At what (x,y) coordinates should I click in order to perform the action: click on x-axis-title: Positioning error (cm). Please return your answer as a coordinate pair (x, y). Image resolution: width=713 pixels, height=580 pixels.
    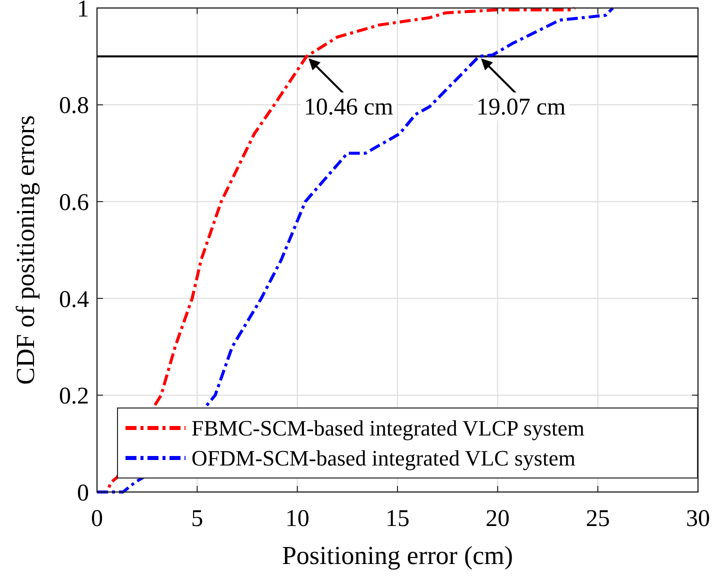
    Looking at the image, I should click on (398, 555).